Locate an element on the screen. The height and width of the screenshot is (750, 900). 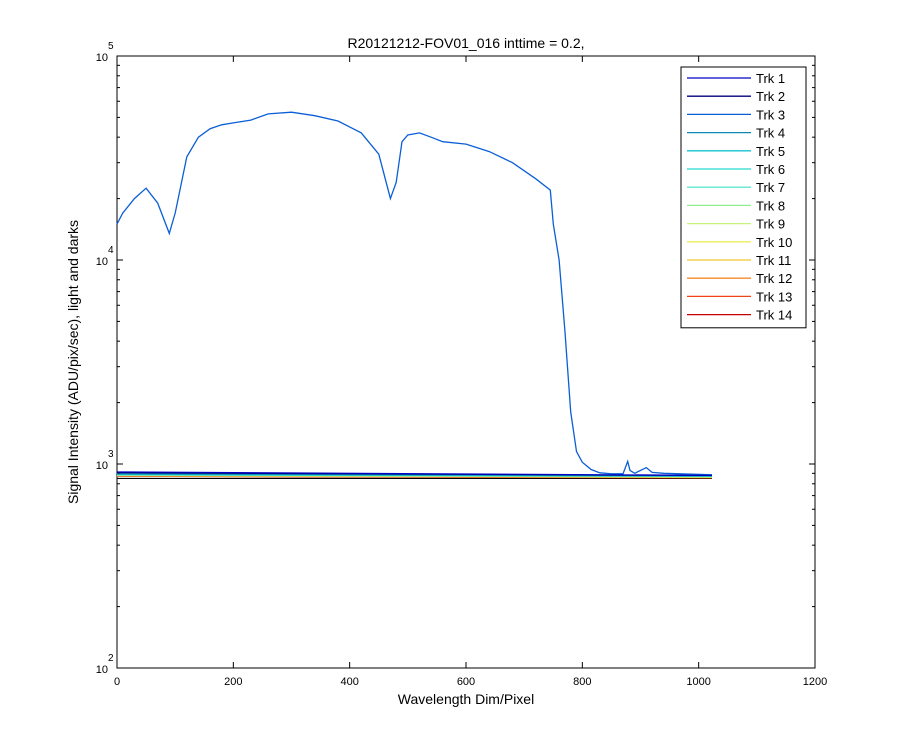
y-tick-label-exponent: 2 is located at coordinates (111, 658).